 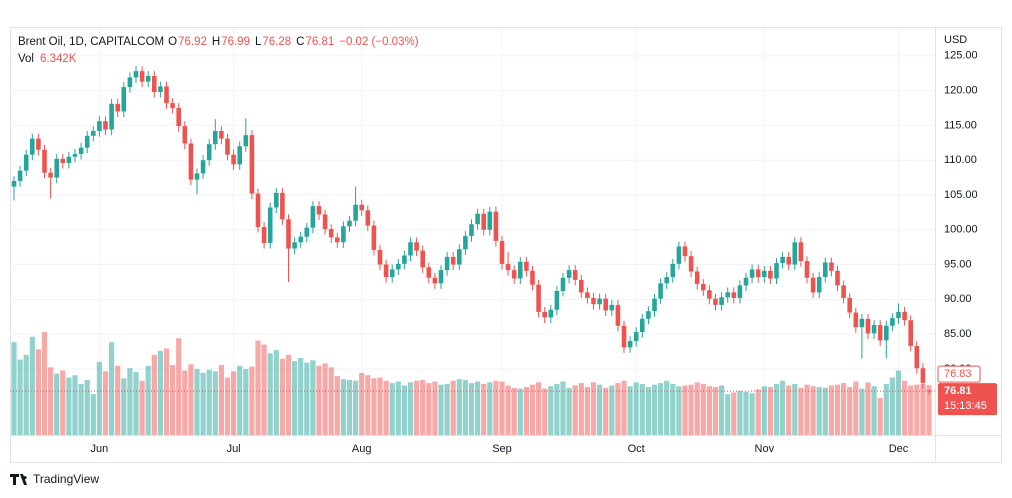 I want to click on y-tick-label: 90.00, so click(x=958, y=299).